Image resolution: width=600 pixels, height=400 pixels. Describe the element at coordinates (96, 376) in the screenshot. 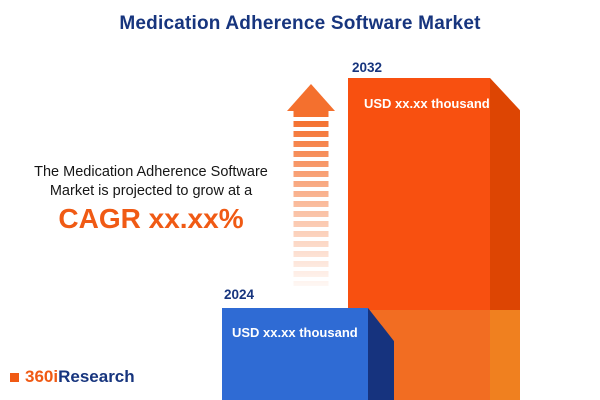

I see `brand-name-suffix: Research` at that location.